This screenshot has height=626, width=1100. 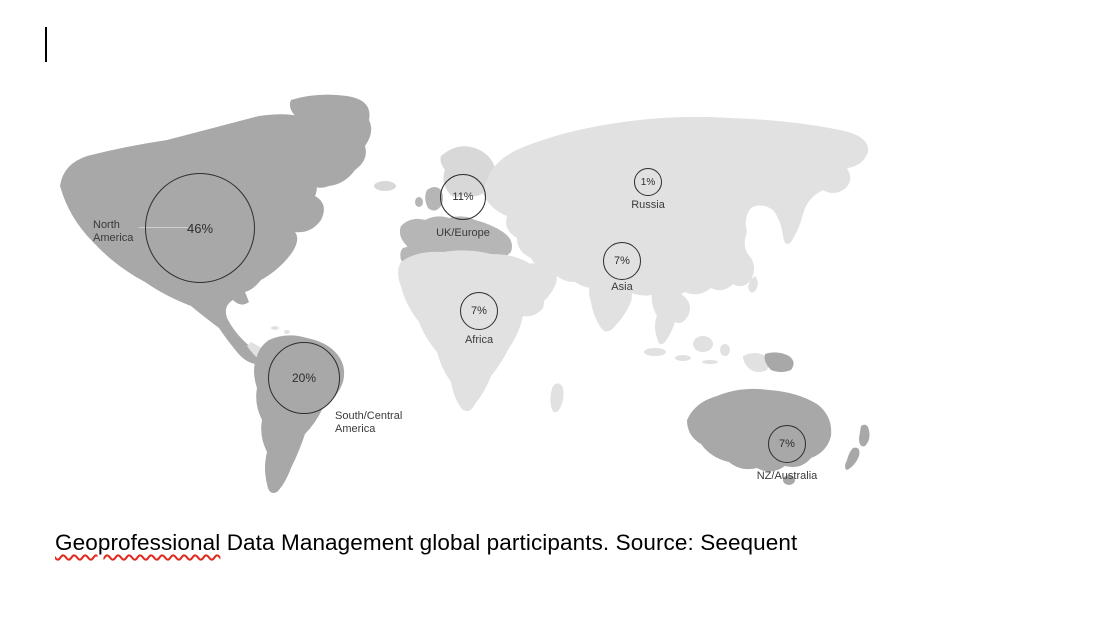 I want to click on text-cursor, so click(x=46, y=44).